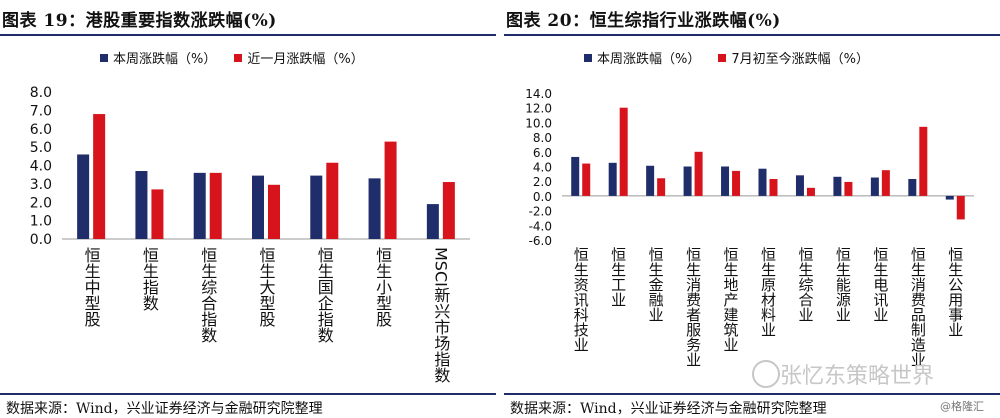  Describe the element at coordinates (91, 287) in the screenshot. I see `left-xlabel-0: 恒生中型股` at that location.